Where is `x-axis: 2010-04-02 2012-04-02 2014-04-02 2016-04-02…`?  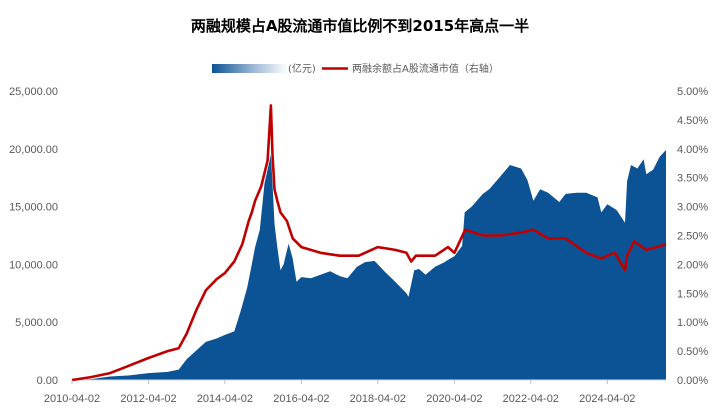 x-axis: 2010-04-02 2012-04-02 2014-04-02 2016-04-02… is located at coordinates (339, 392).